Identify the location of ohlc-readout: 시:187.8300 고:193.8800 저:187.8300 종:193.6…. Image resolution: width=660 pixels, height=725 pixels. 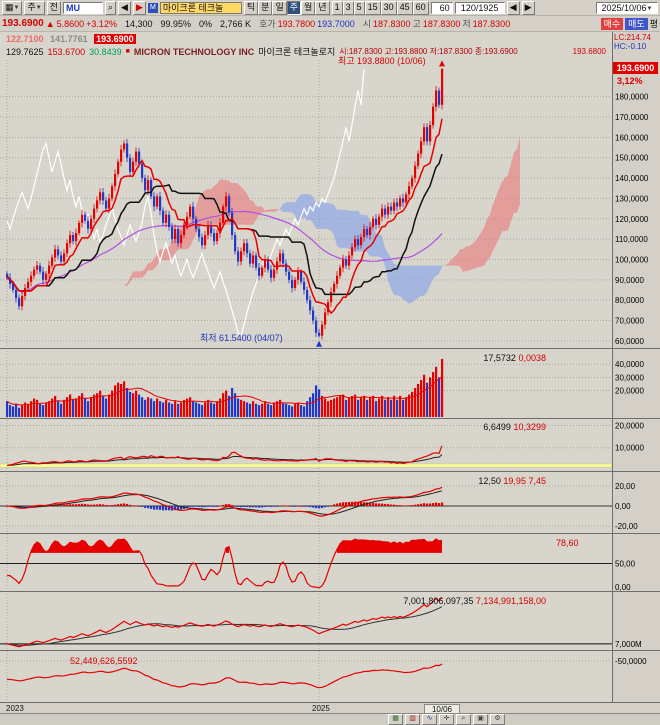
(428, 51).